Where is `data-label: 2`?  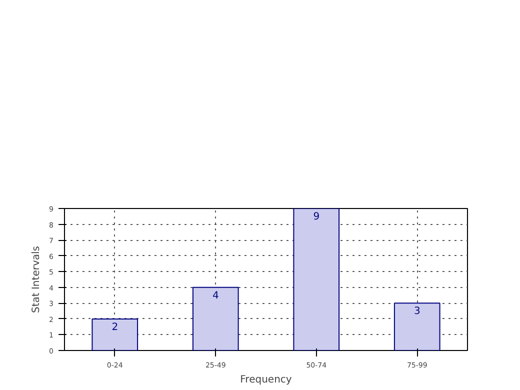
data-label: 2 is located at coordinates (115, 327).